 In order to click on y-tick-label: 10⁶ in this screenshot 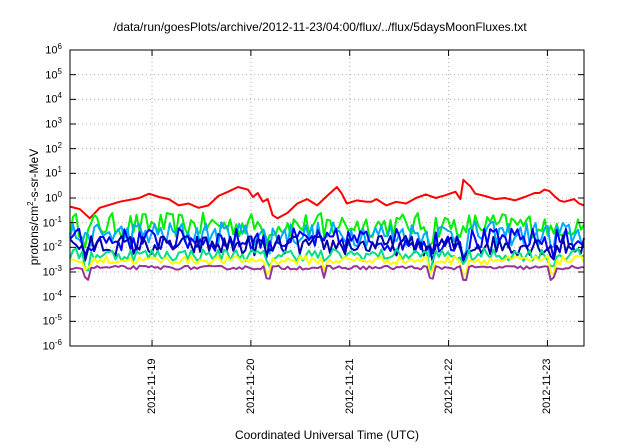, I will do `click(53, 49)`.